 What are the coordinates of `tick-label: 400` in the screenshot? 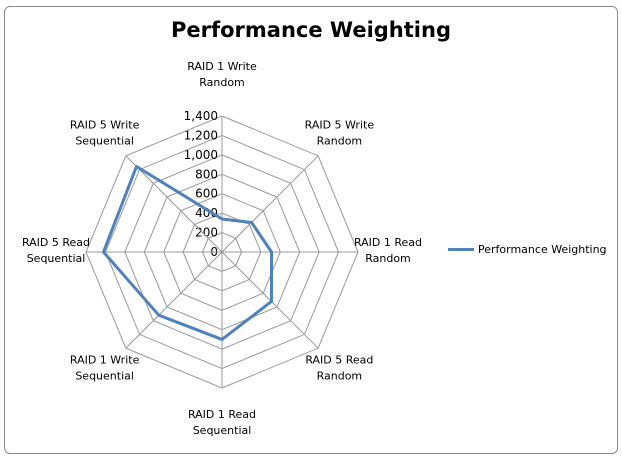 It's located at (206, 213).